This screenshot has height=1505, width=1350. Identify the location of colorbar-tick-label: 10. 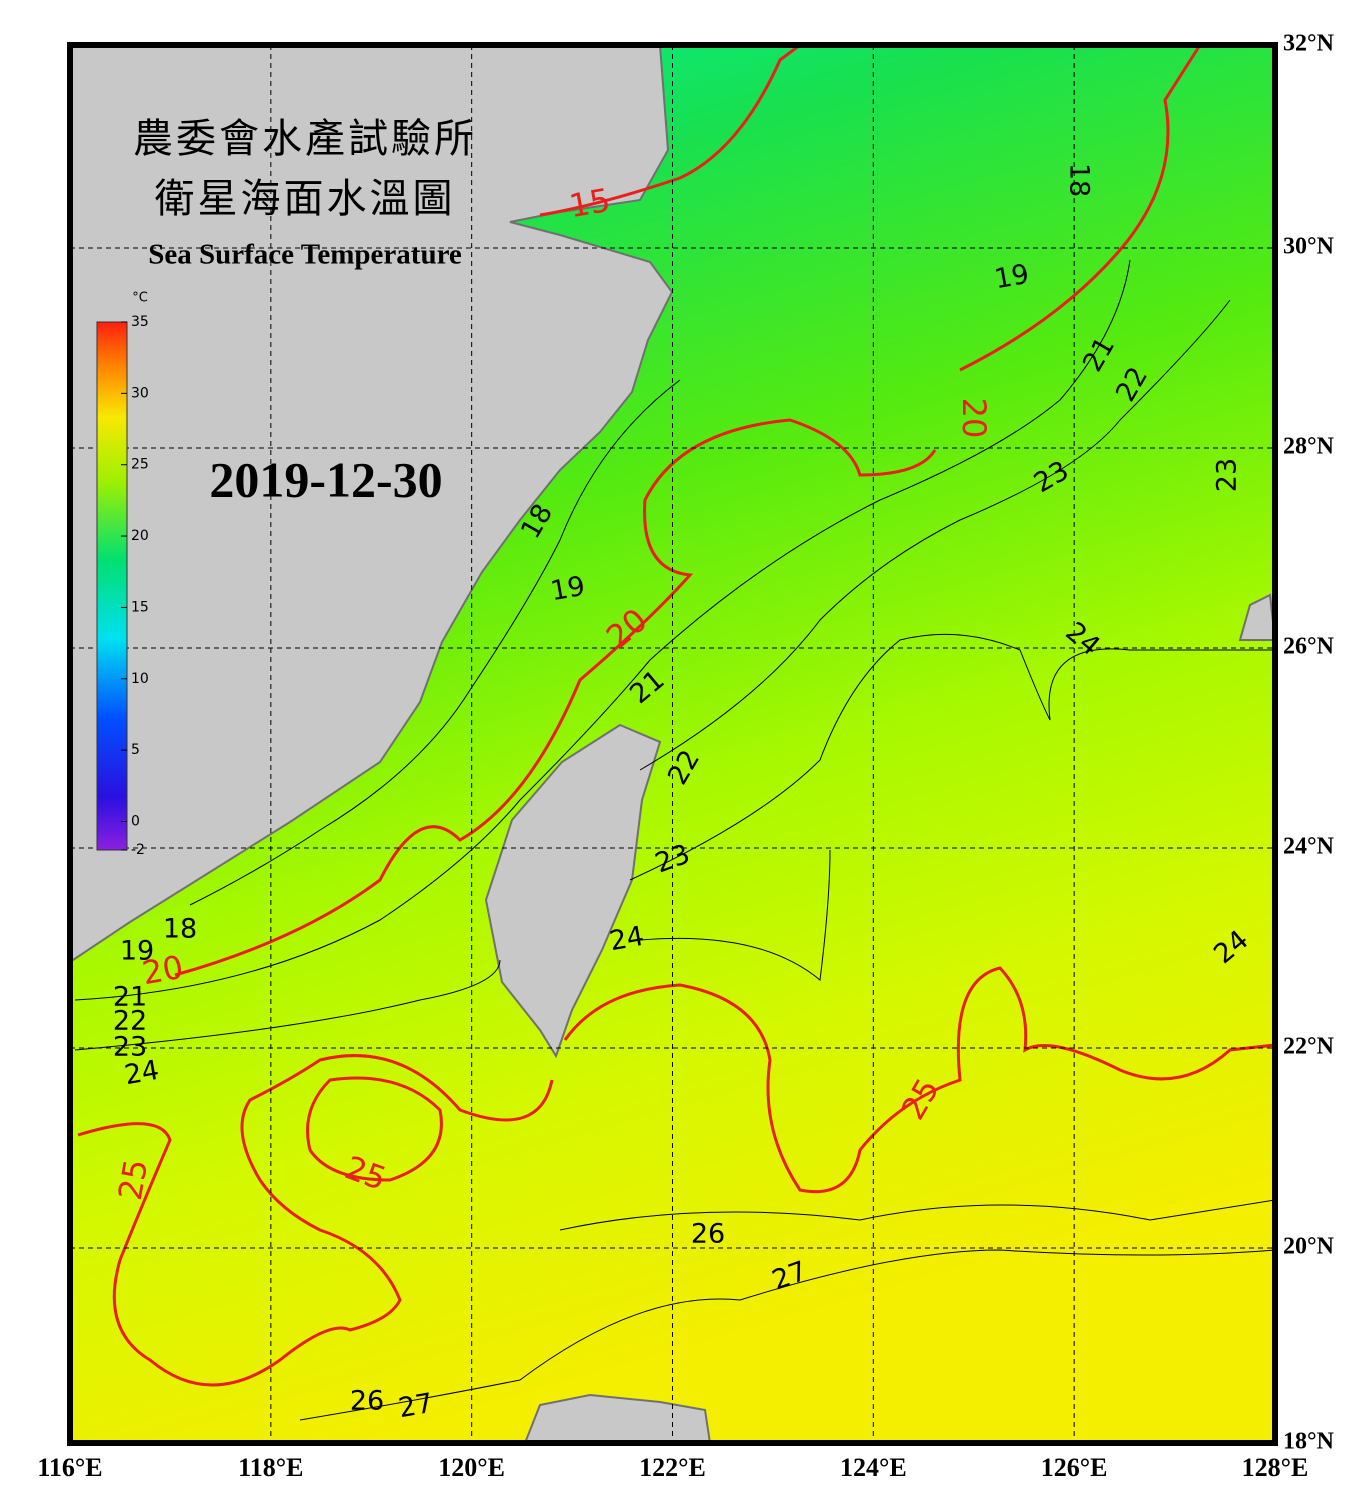
(140, 679).